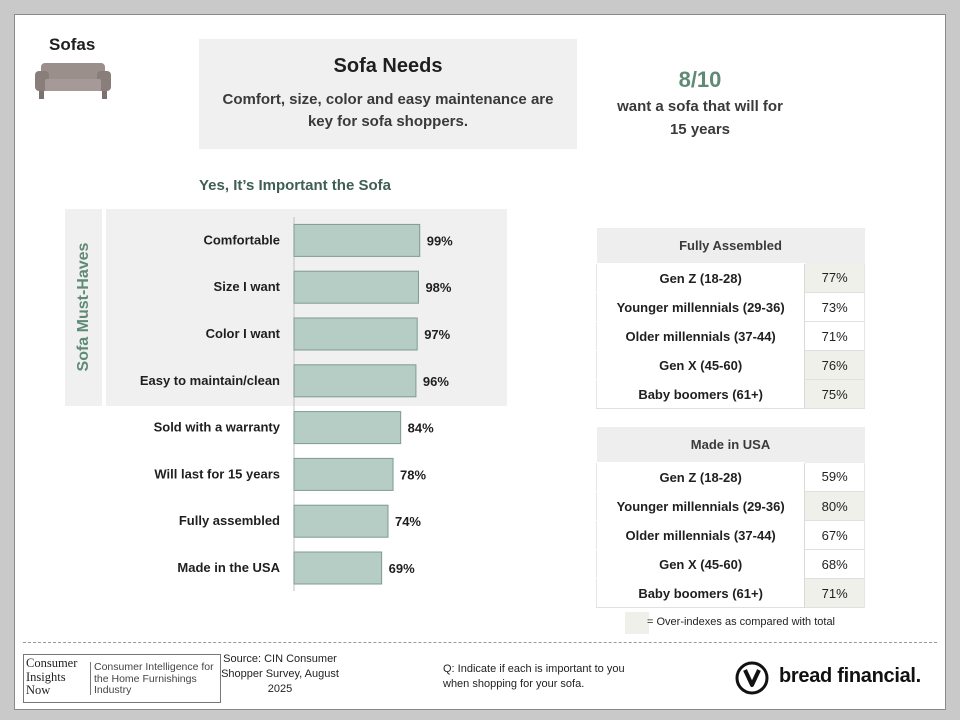 This screenshot has width=960, height=720. Describe the element at coordinates (834, 307) in the screenshot. I see `table-row-value: 73%` at that location.